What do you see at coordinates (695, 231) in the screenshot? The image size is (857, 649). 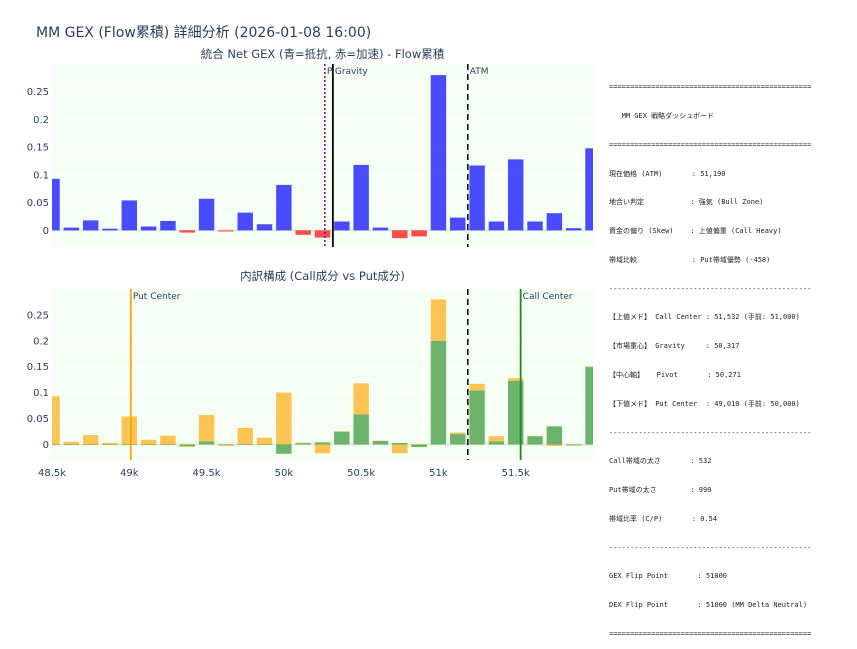 I see `dashboard-line: 資金の偏り (Skew) : 上値偏重 (Call Heavy)` at bounding box center [695, 231].